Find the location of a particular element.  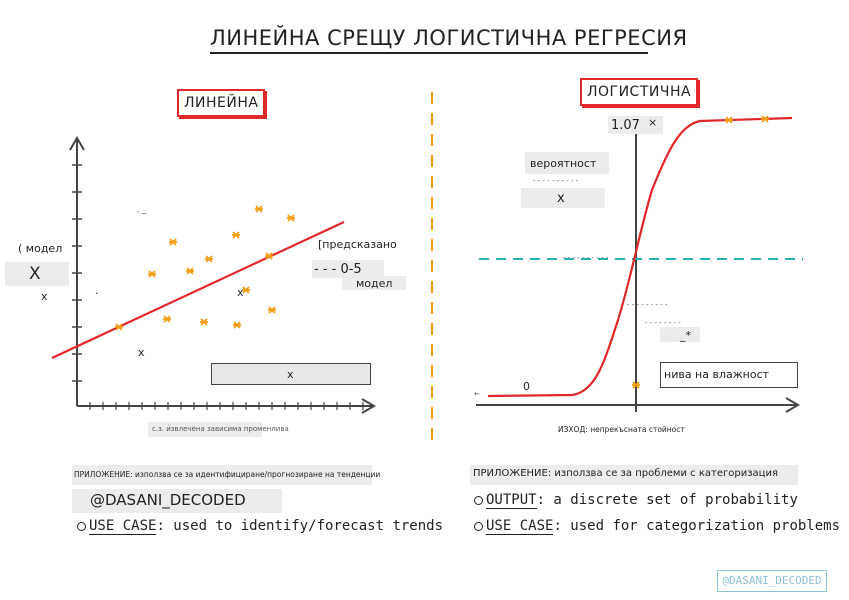

linear-regression-line is located at coordinates (198, 290).